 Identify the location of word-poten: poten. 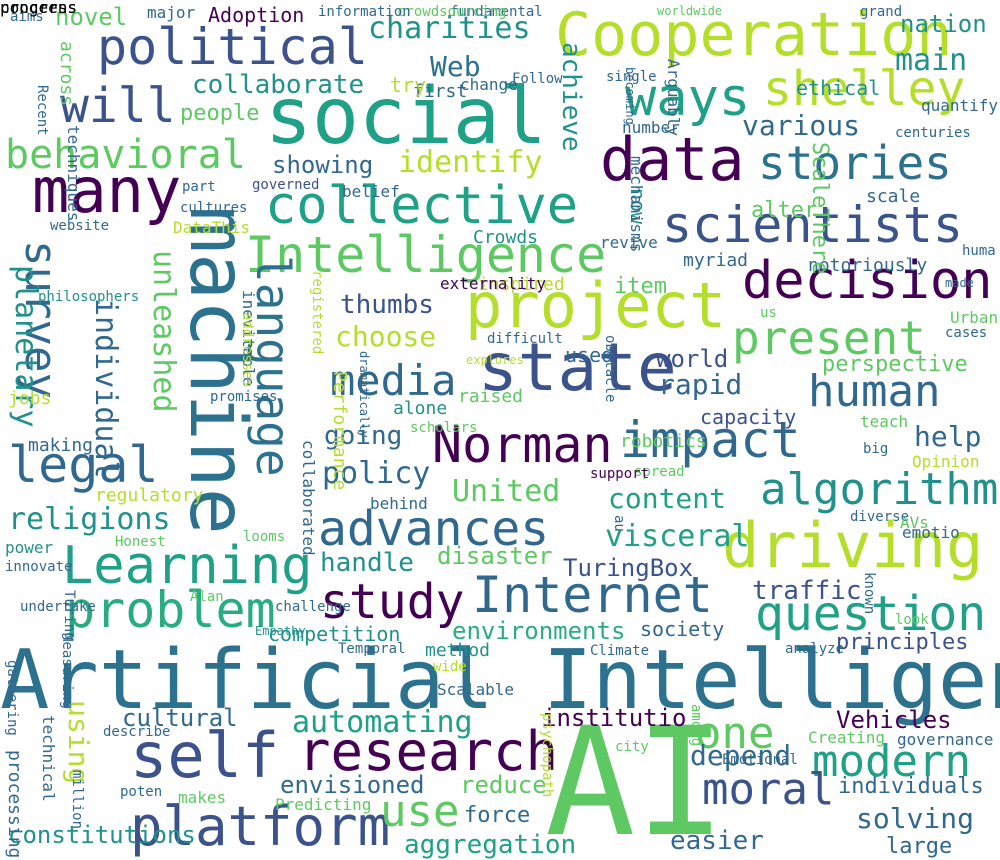
(141, 792).